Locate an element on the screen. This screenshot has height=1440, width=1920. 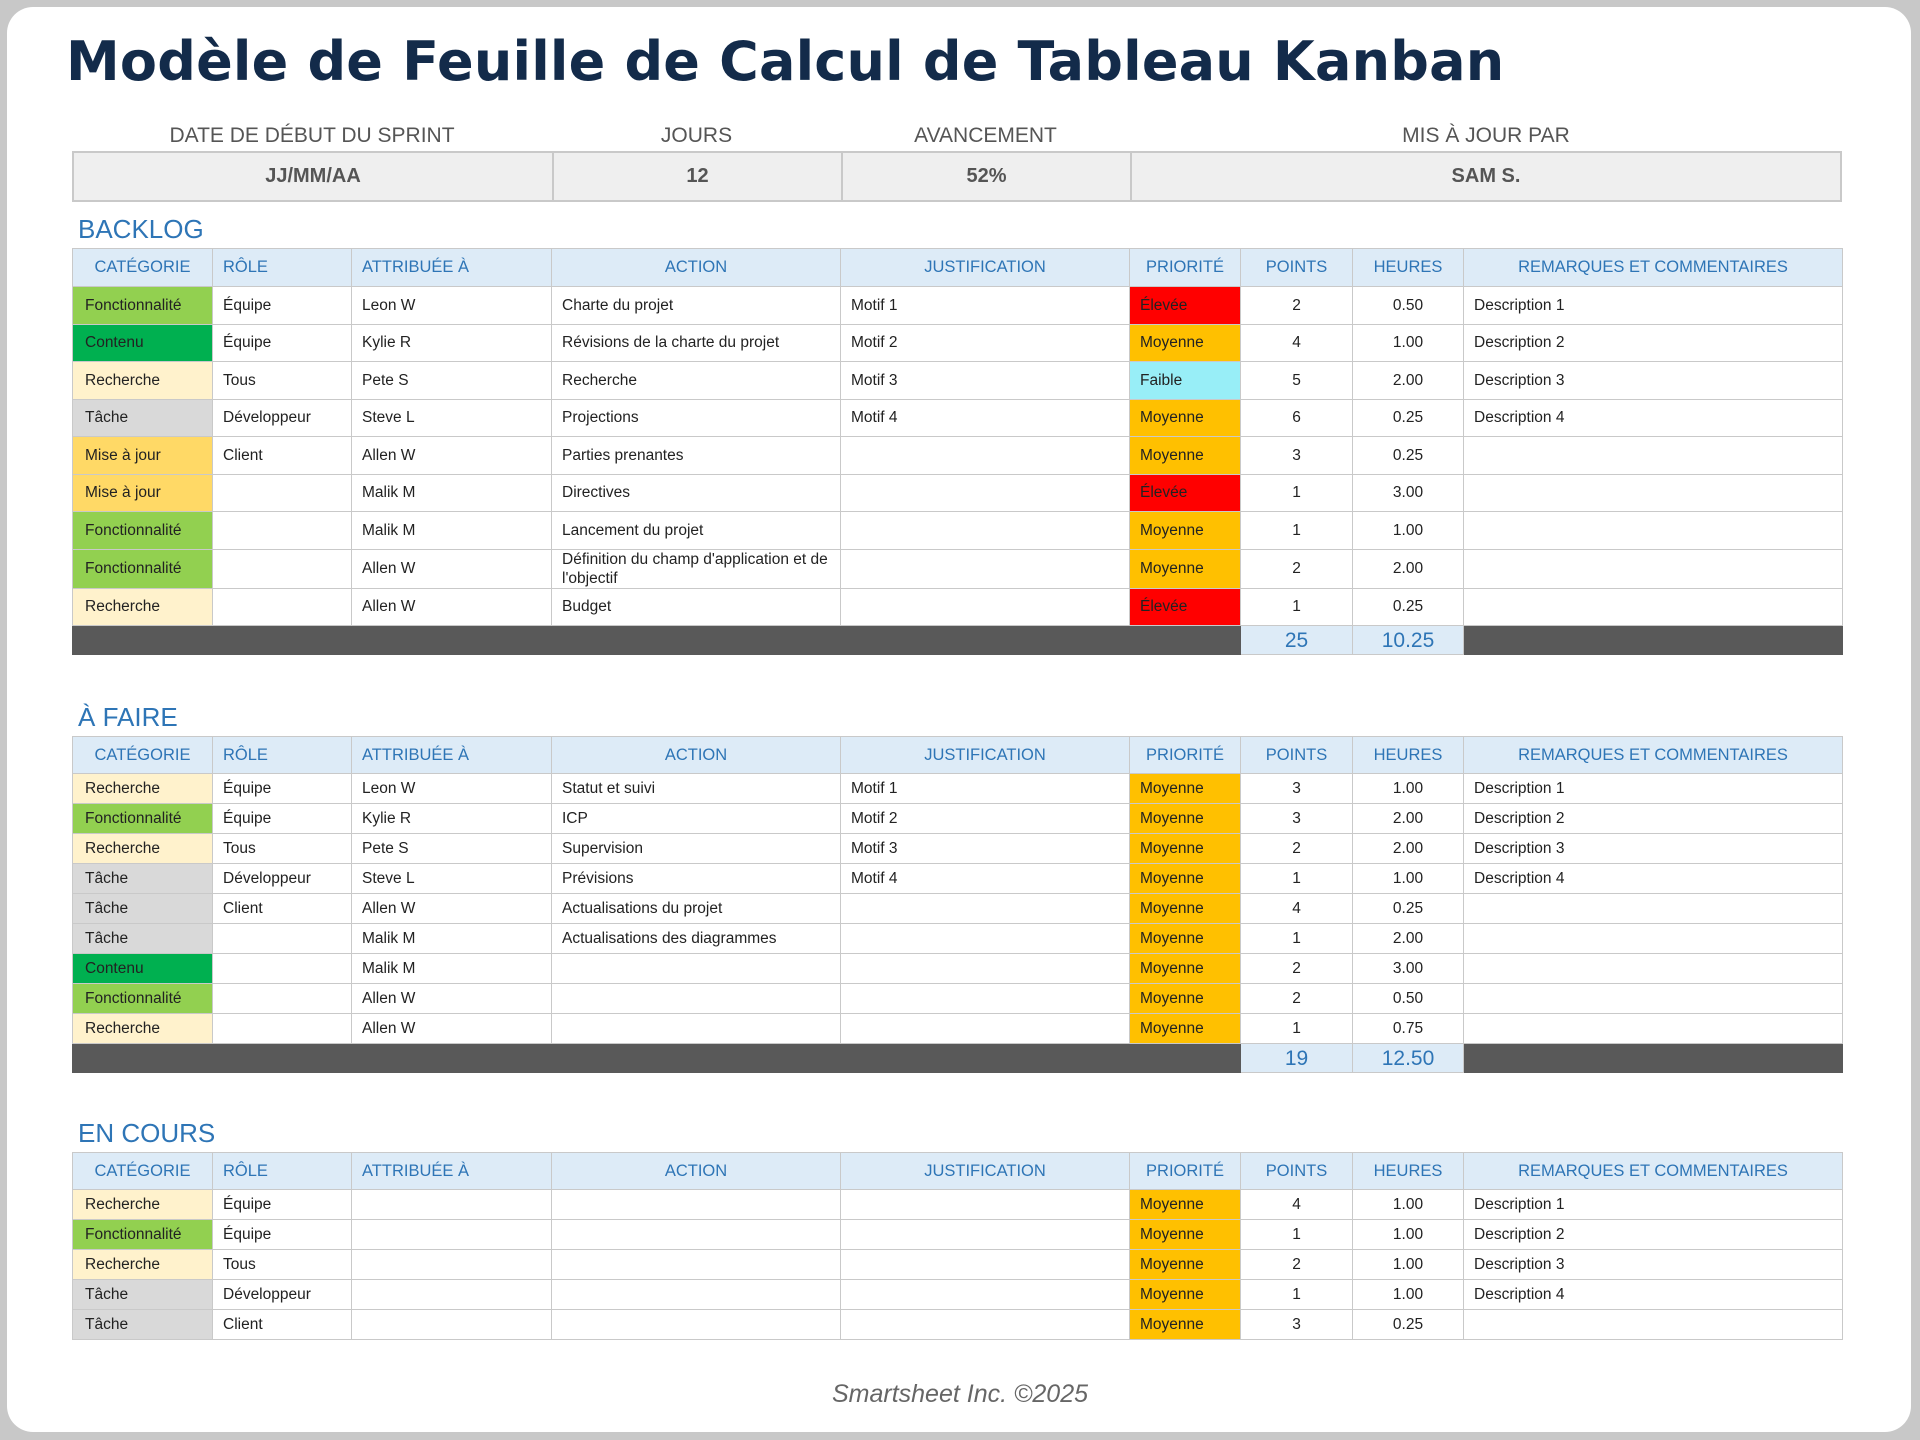
cell-action: Révisions de la charte du projet is located at coordinates (696, 342).